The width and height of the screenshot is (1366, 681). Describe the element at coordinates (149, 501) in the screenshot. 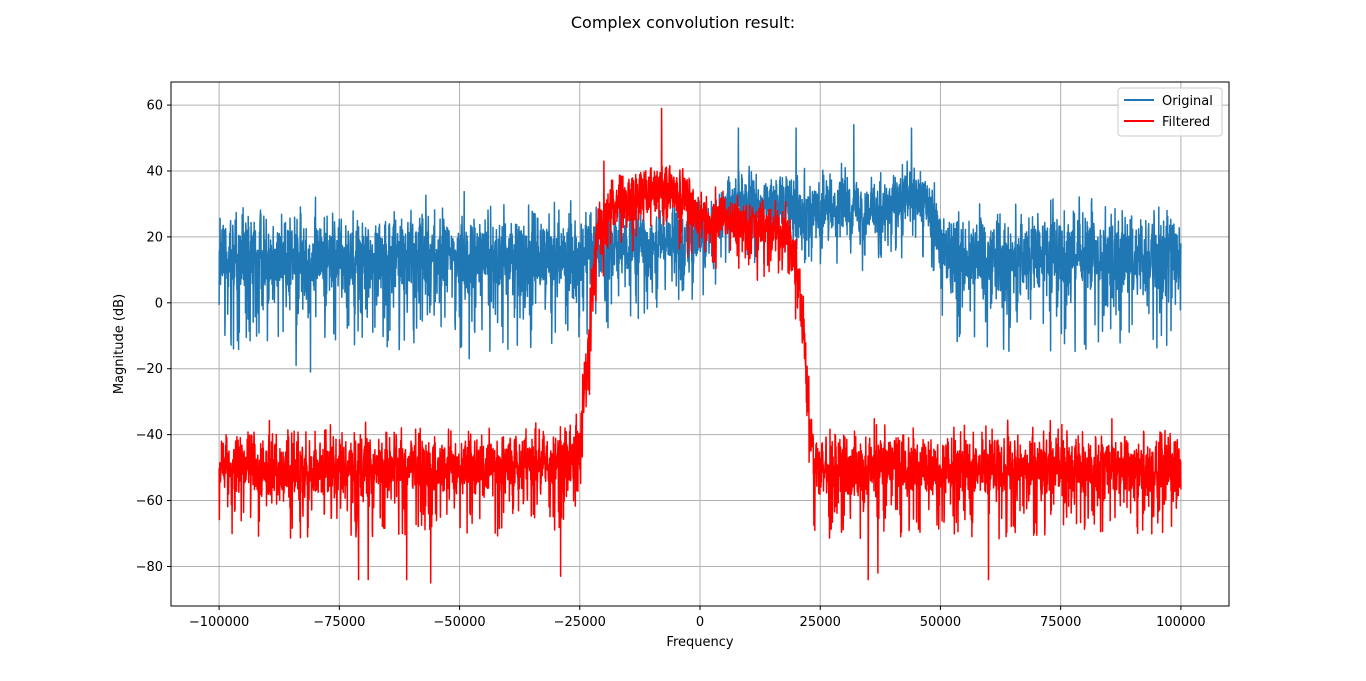

I see `y-tick-label: −60` at that location.